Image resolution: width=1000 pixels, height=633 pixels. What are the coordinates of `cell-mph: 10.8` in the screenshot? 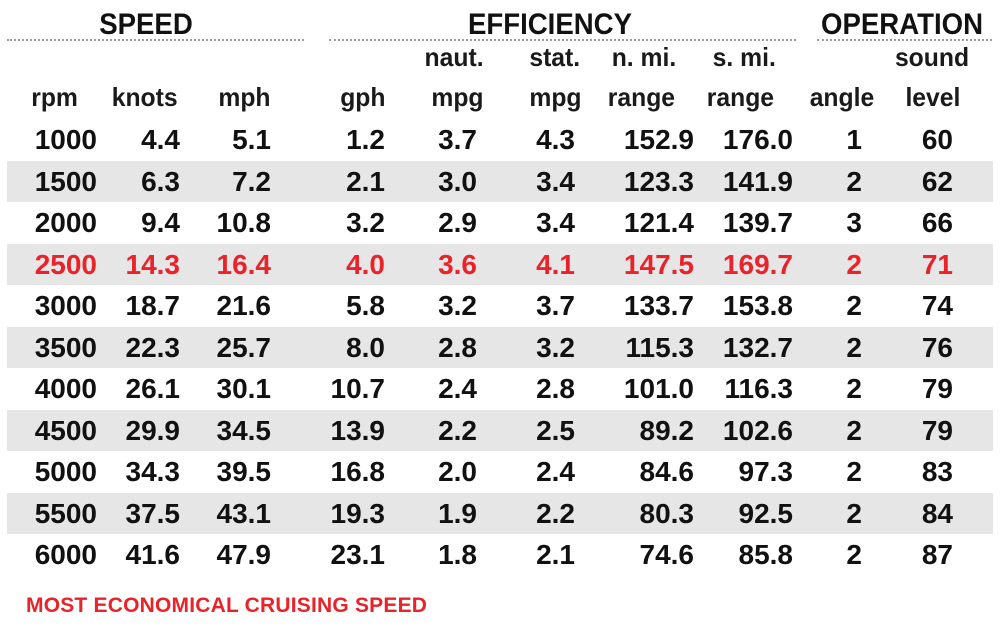 It's located at (244, 222).